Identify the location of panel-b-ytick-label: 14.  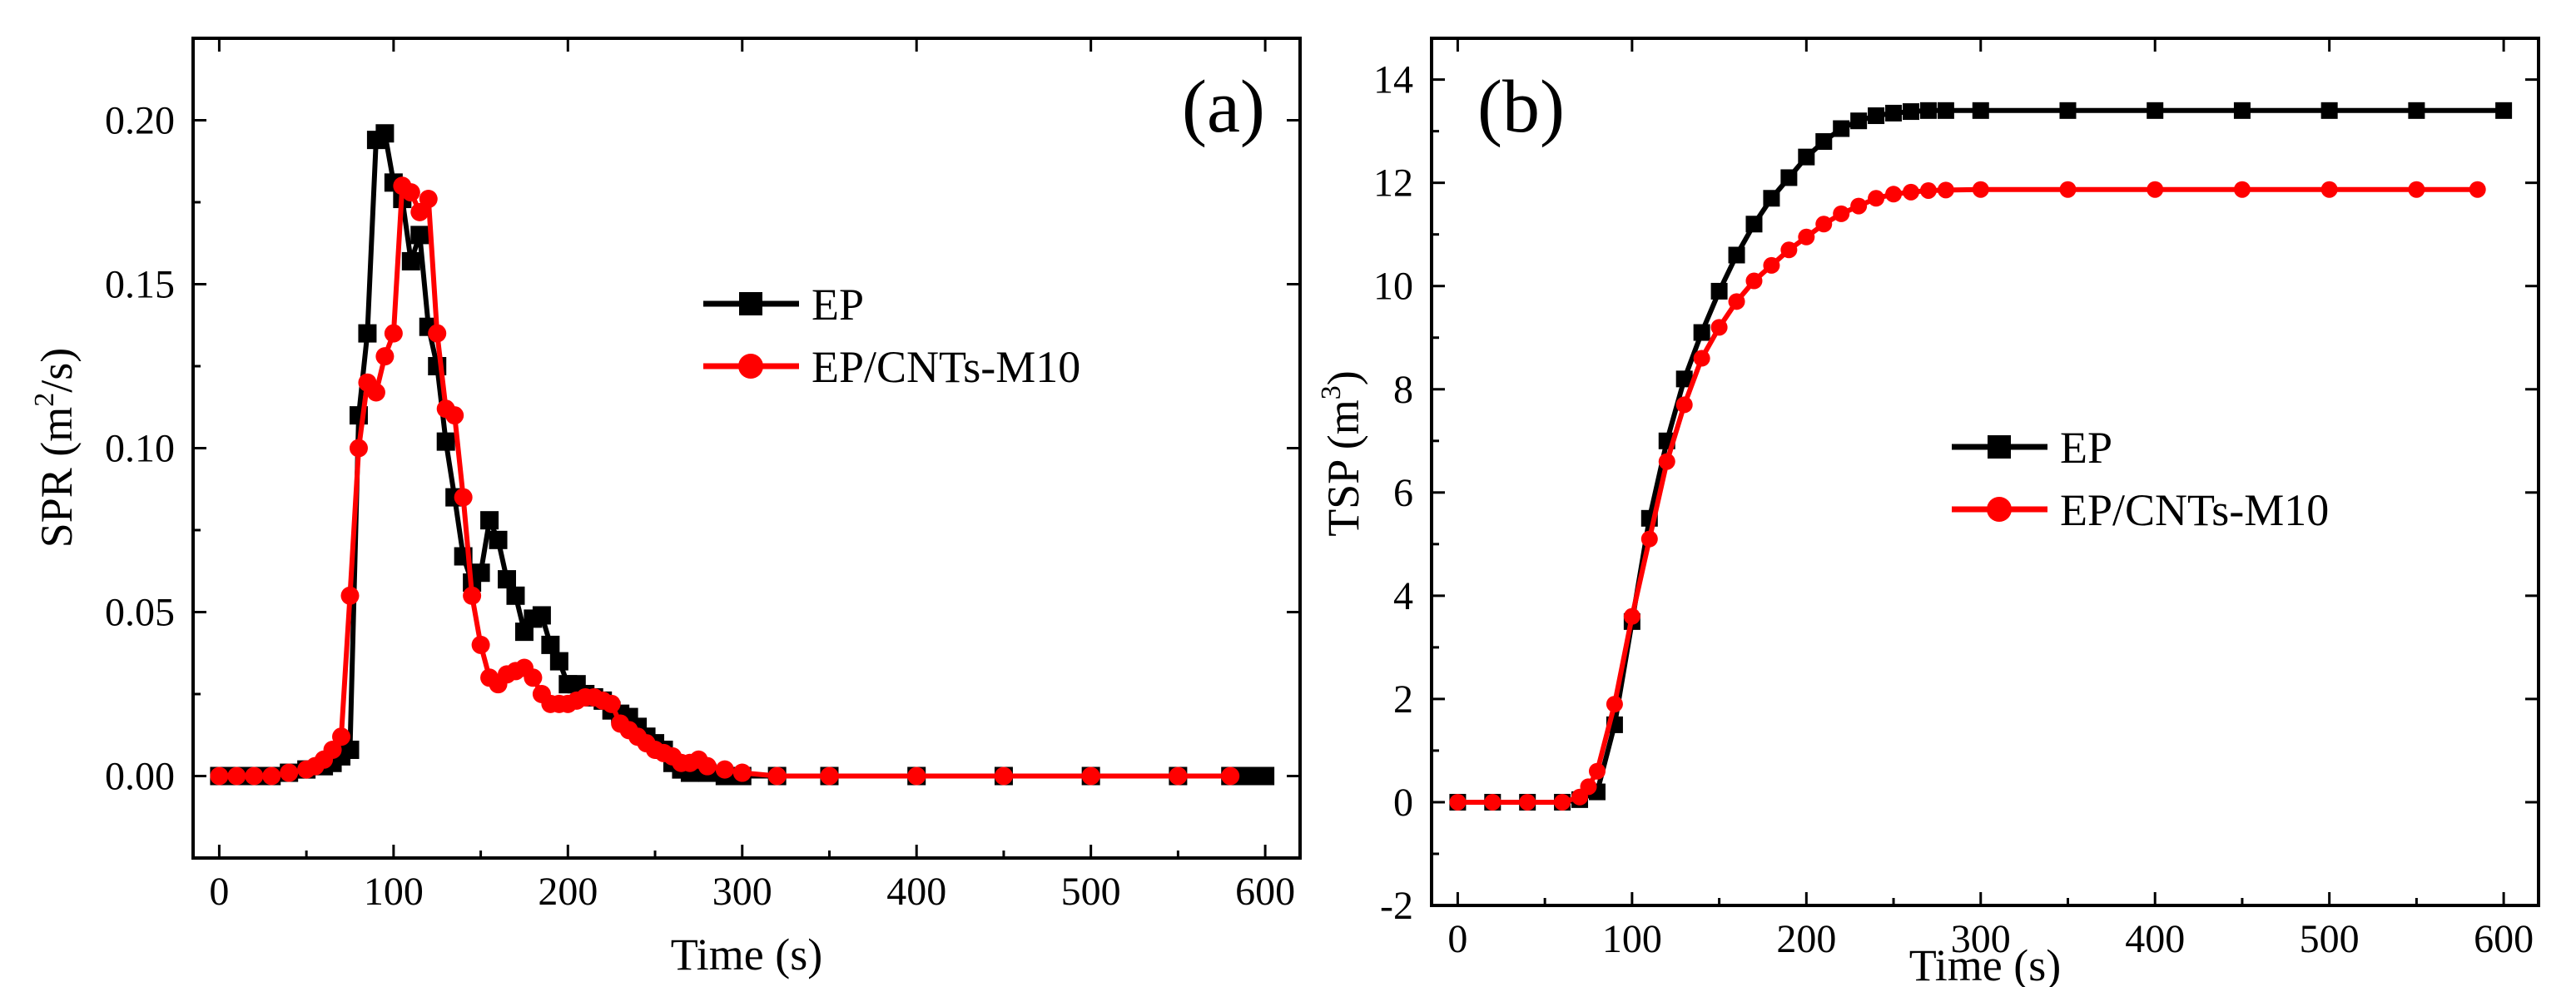
(1393, 80).